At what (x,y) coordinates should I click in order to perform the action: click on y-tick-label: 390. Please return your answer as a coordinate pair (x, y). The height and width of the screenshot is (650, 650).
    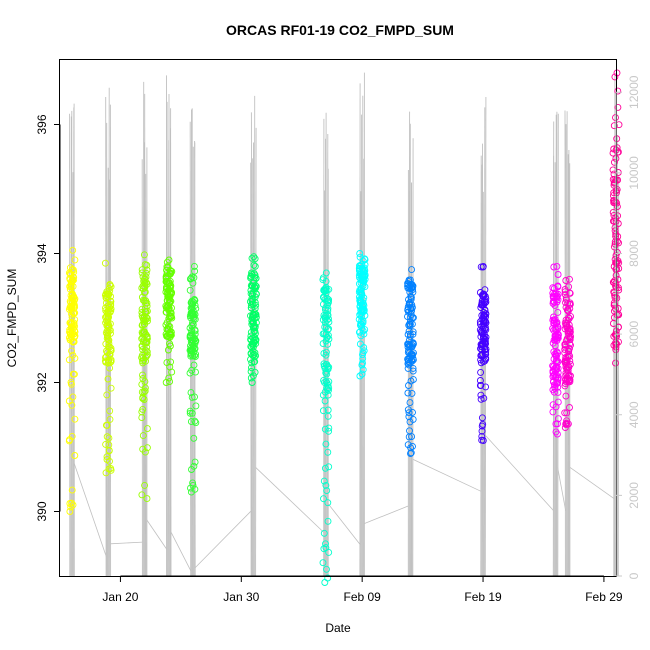
    Looking at the image, I should click on (42, 511).